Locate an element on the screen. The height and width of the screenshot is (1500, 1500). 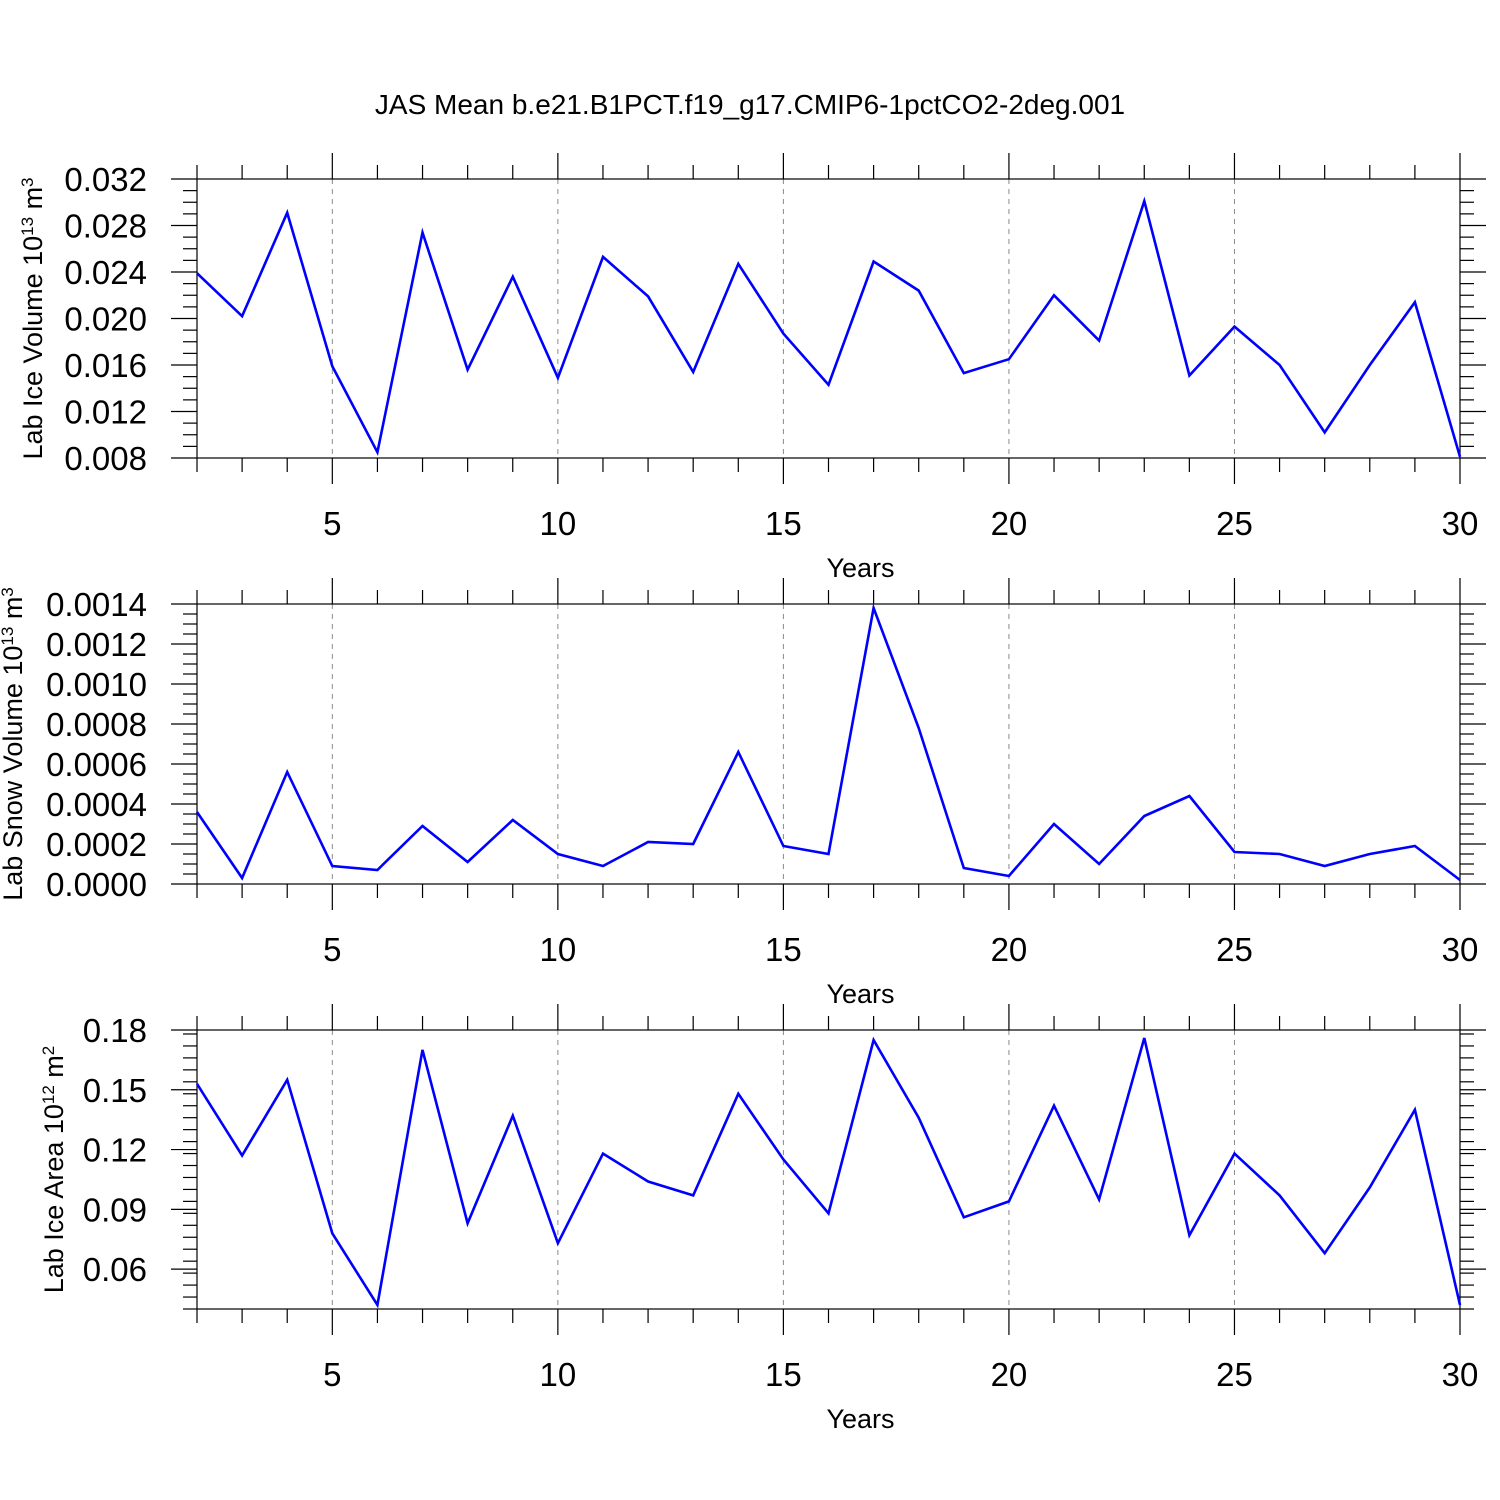
y-tick-label: 0.016 is located at coordinates (105, 365).